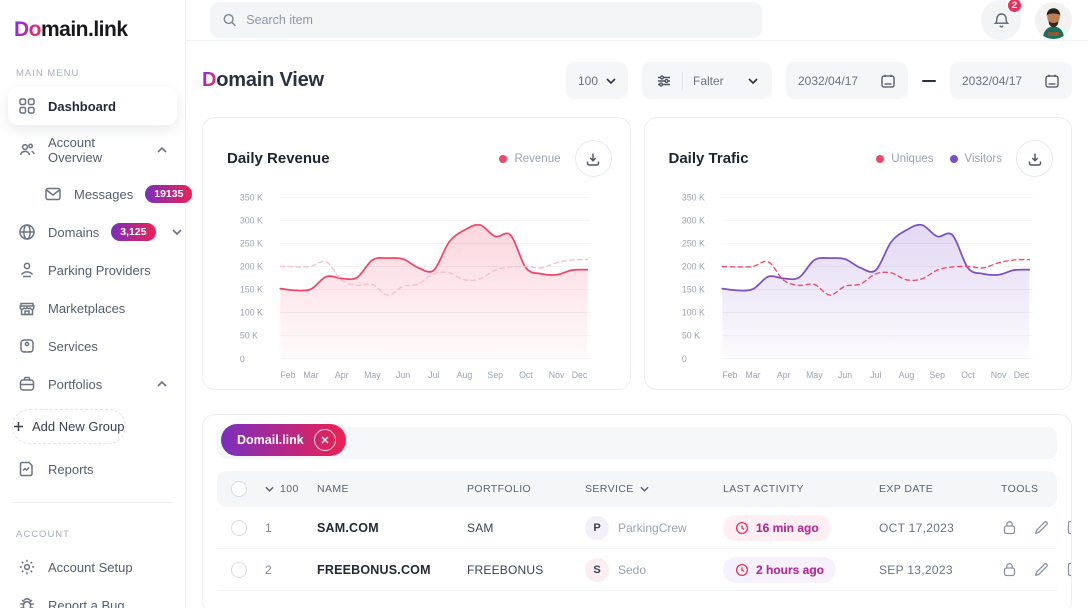  I want to click on sidebar-item-report-a-bug: Report a Bug, so click(92, 597).